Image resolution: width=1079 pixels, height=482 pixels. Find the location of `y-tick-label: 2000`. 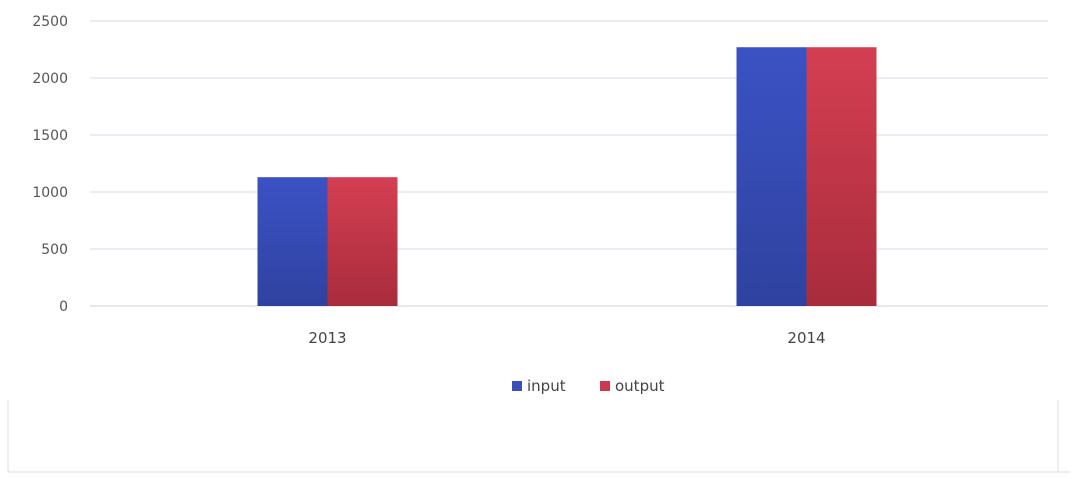

y-tick-label: 2000 is located at coordinates (50, 79).